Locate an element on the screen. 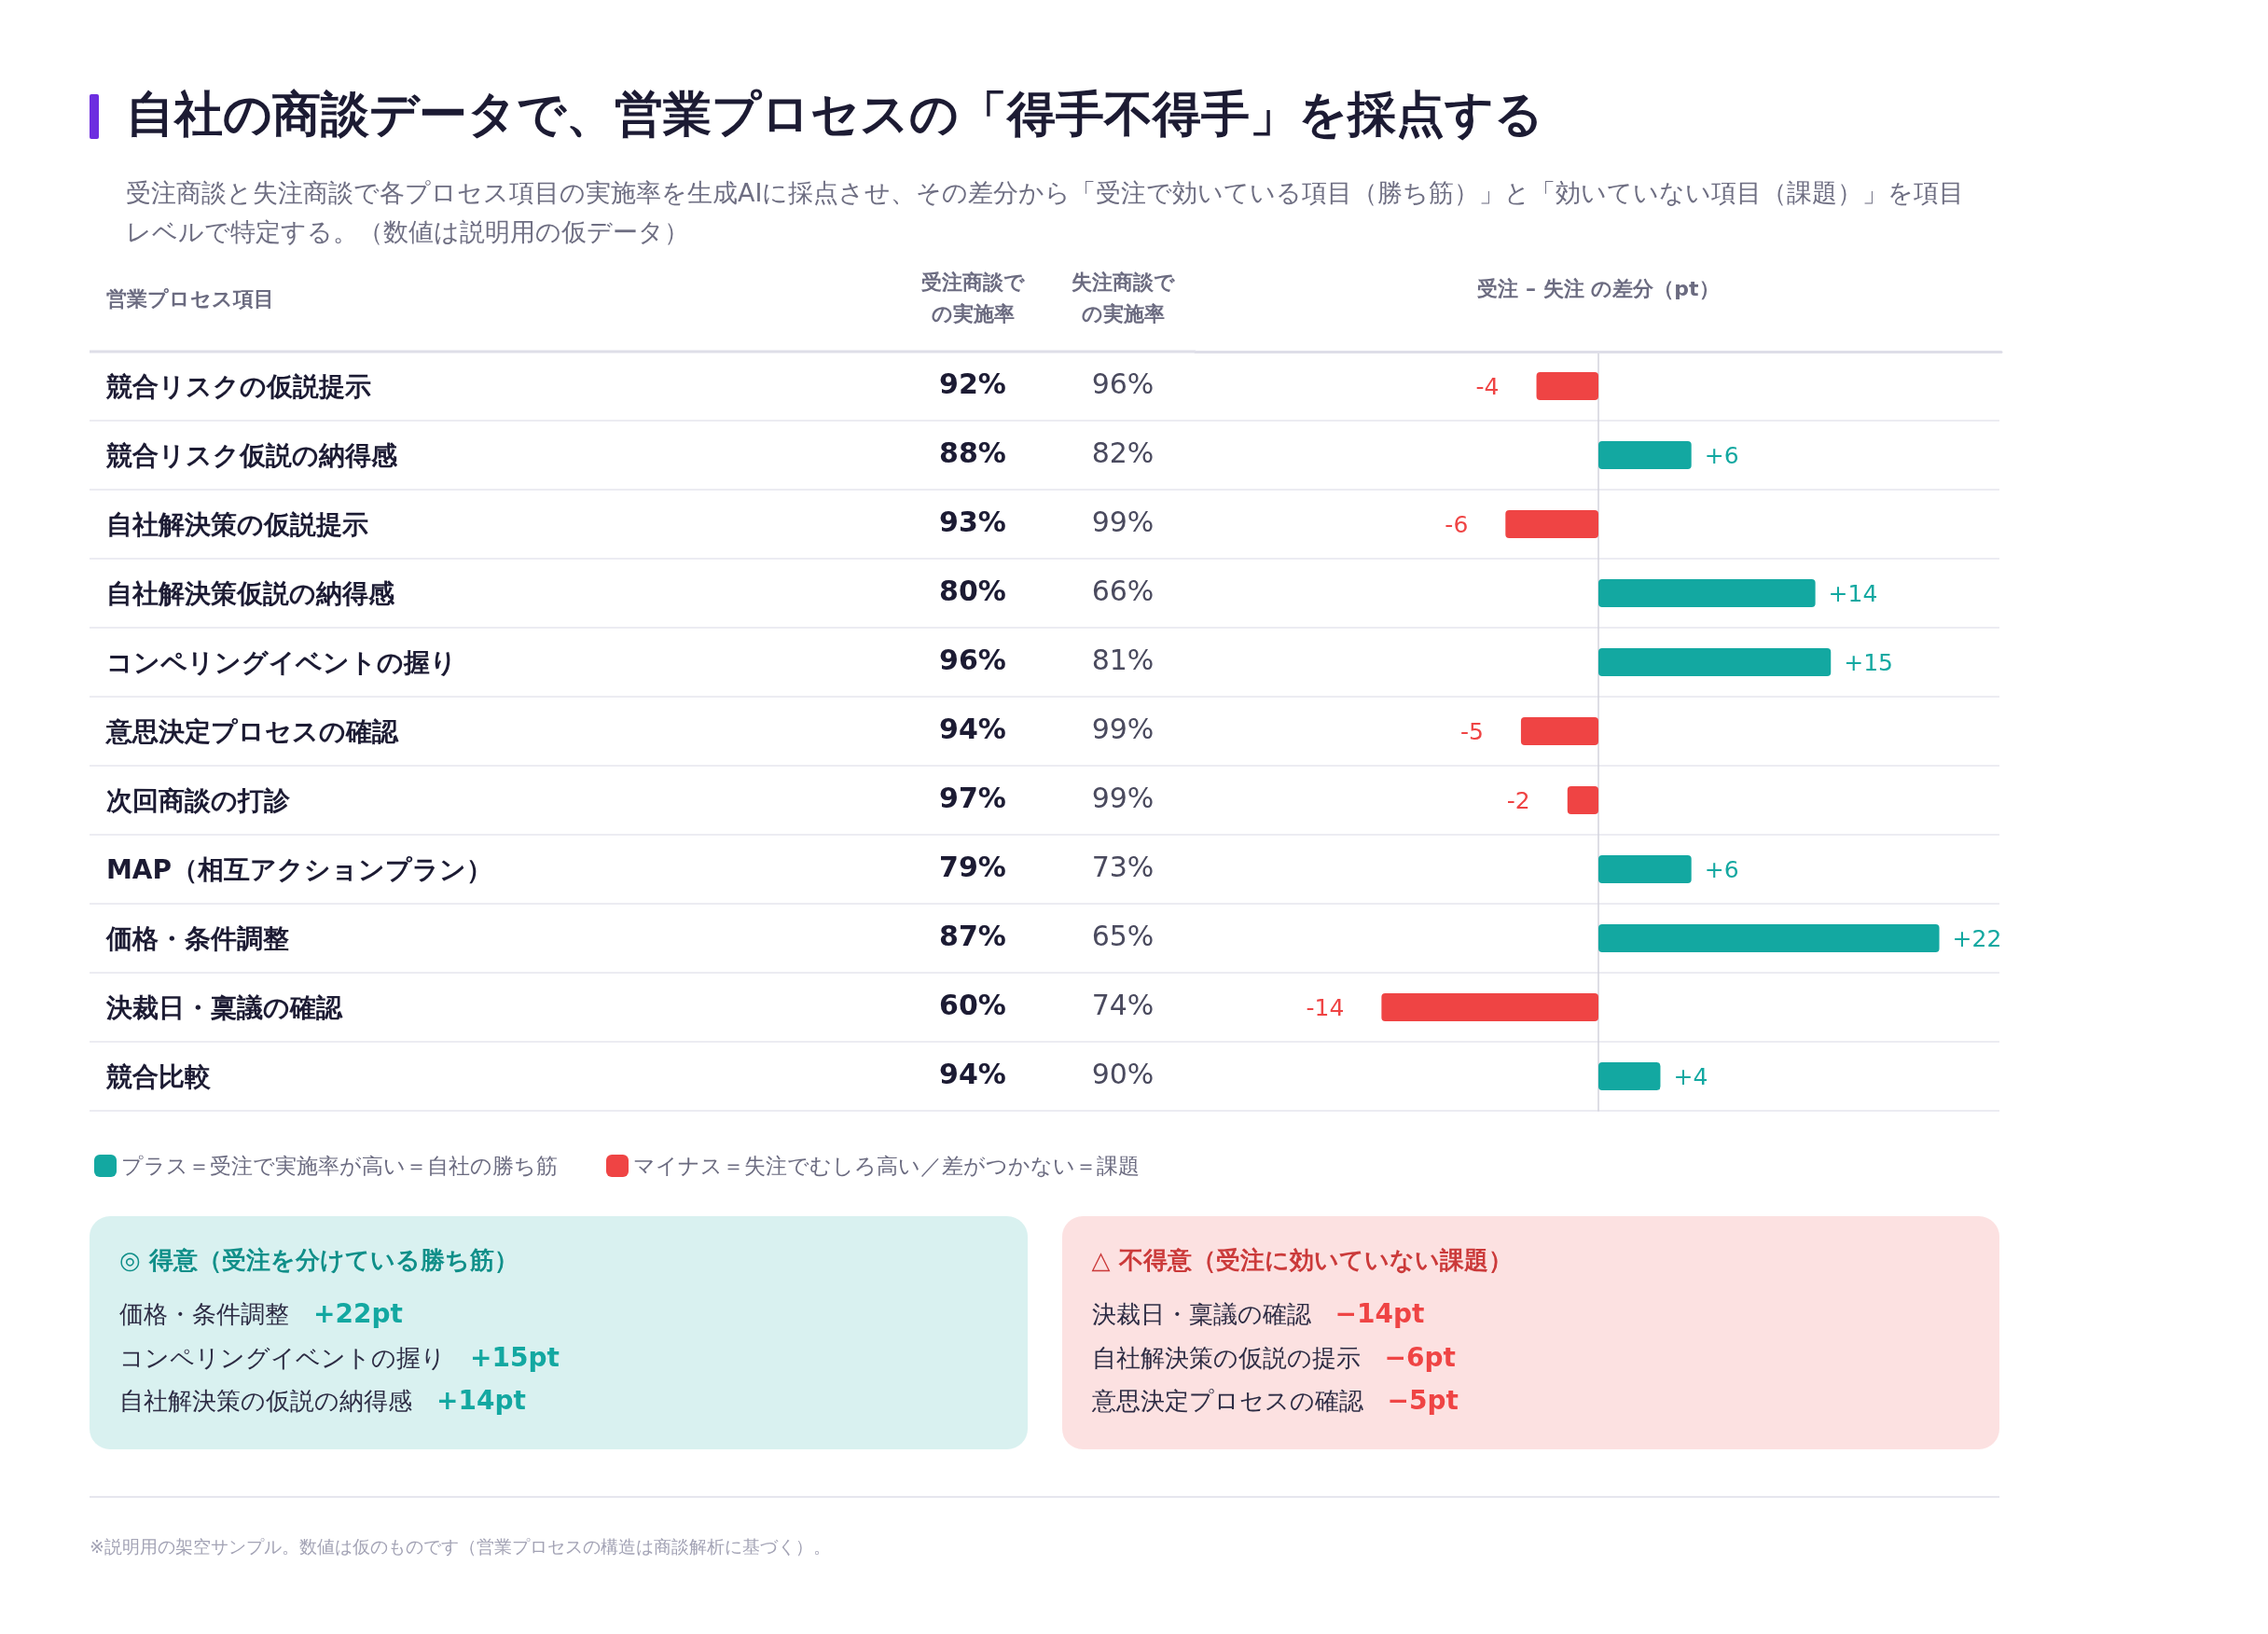  data-label: +22 is located at coordinates (1977, 938).